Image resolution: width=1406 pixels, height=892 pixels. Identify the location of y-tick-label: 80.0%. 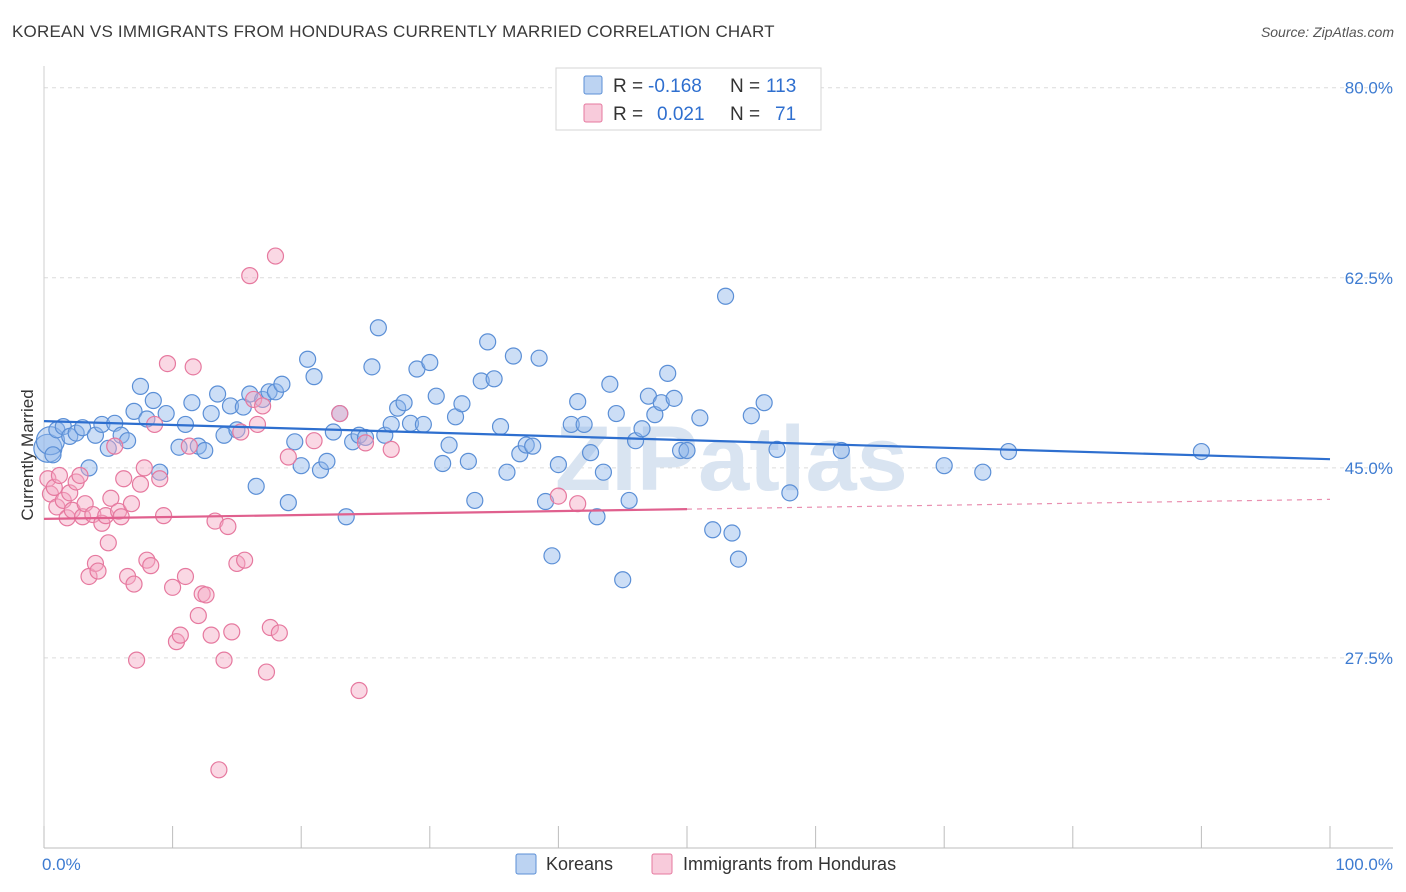
(1369, 88).